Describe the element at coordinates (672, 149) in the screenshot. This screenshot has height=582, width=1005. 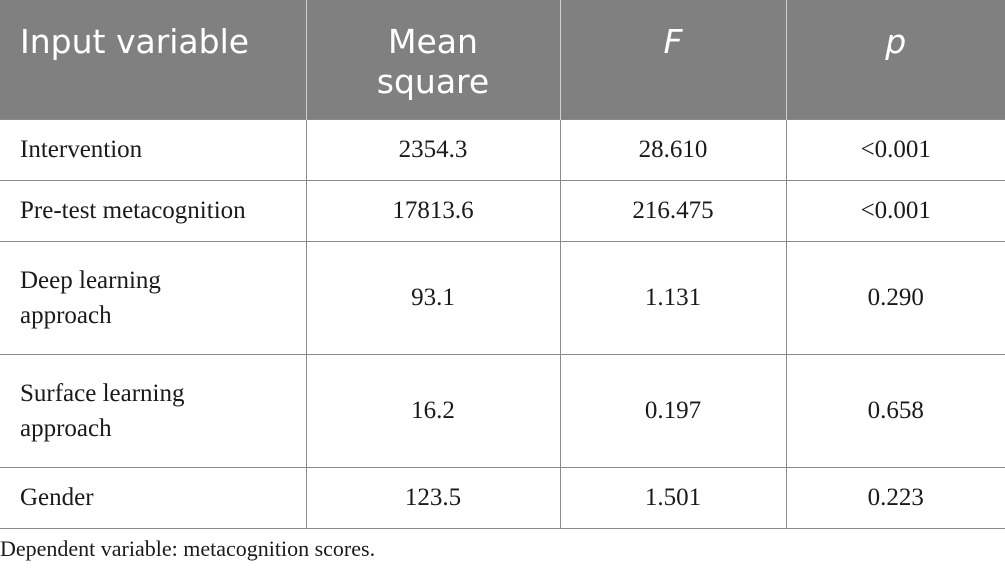
I see `cell-f: 28.610` at that location.